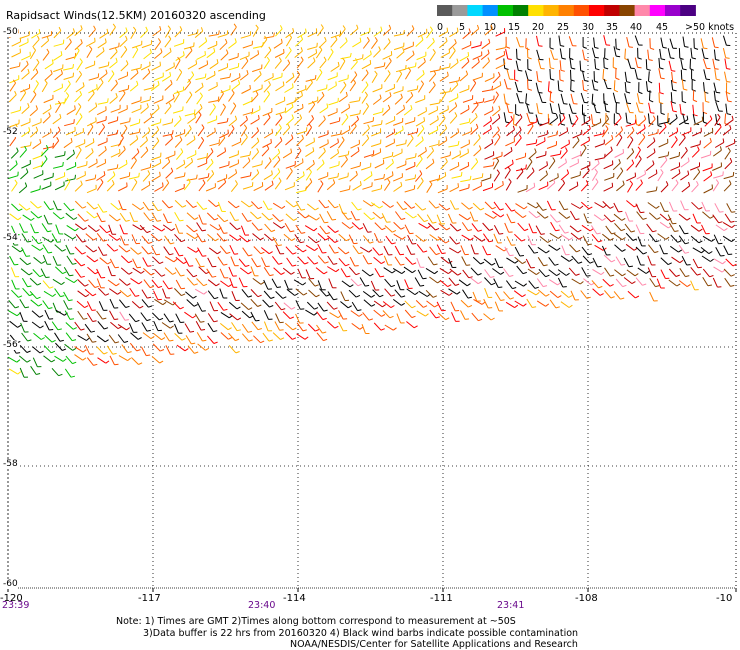 The image size is (740, 650). I want to click on lat-label-52: -52, so click(10, 132).